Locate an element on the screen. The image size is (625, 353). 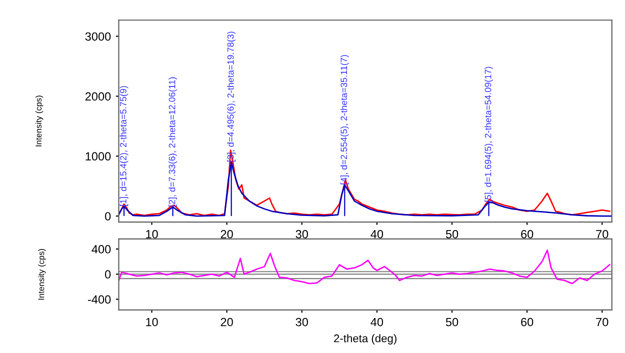
annotation: [4], d=2.554(5), 2-theta=35.11(7) is located at coordinates (344, 119).